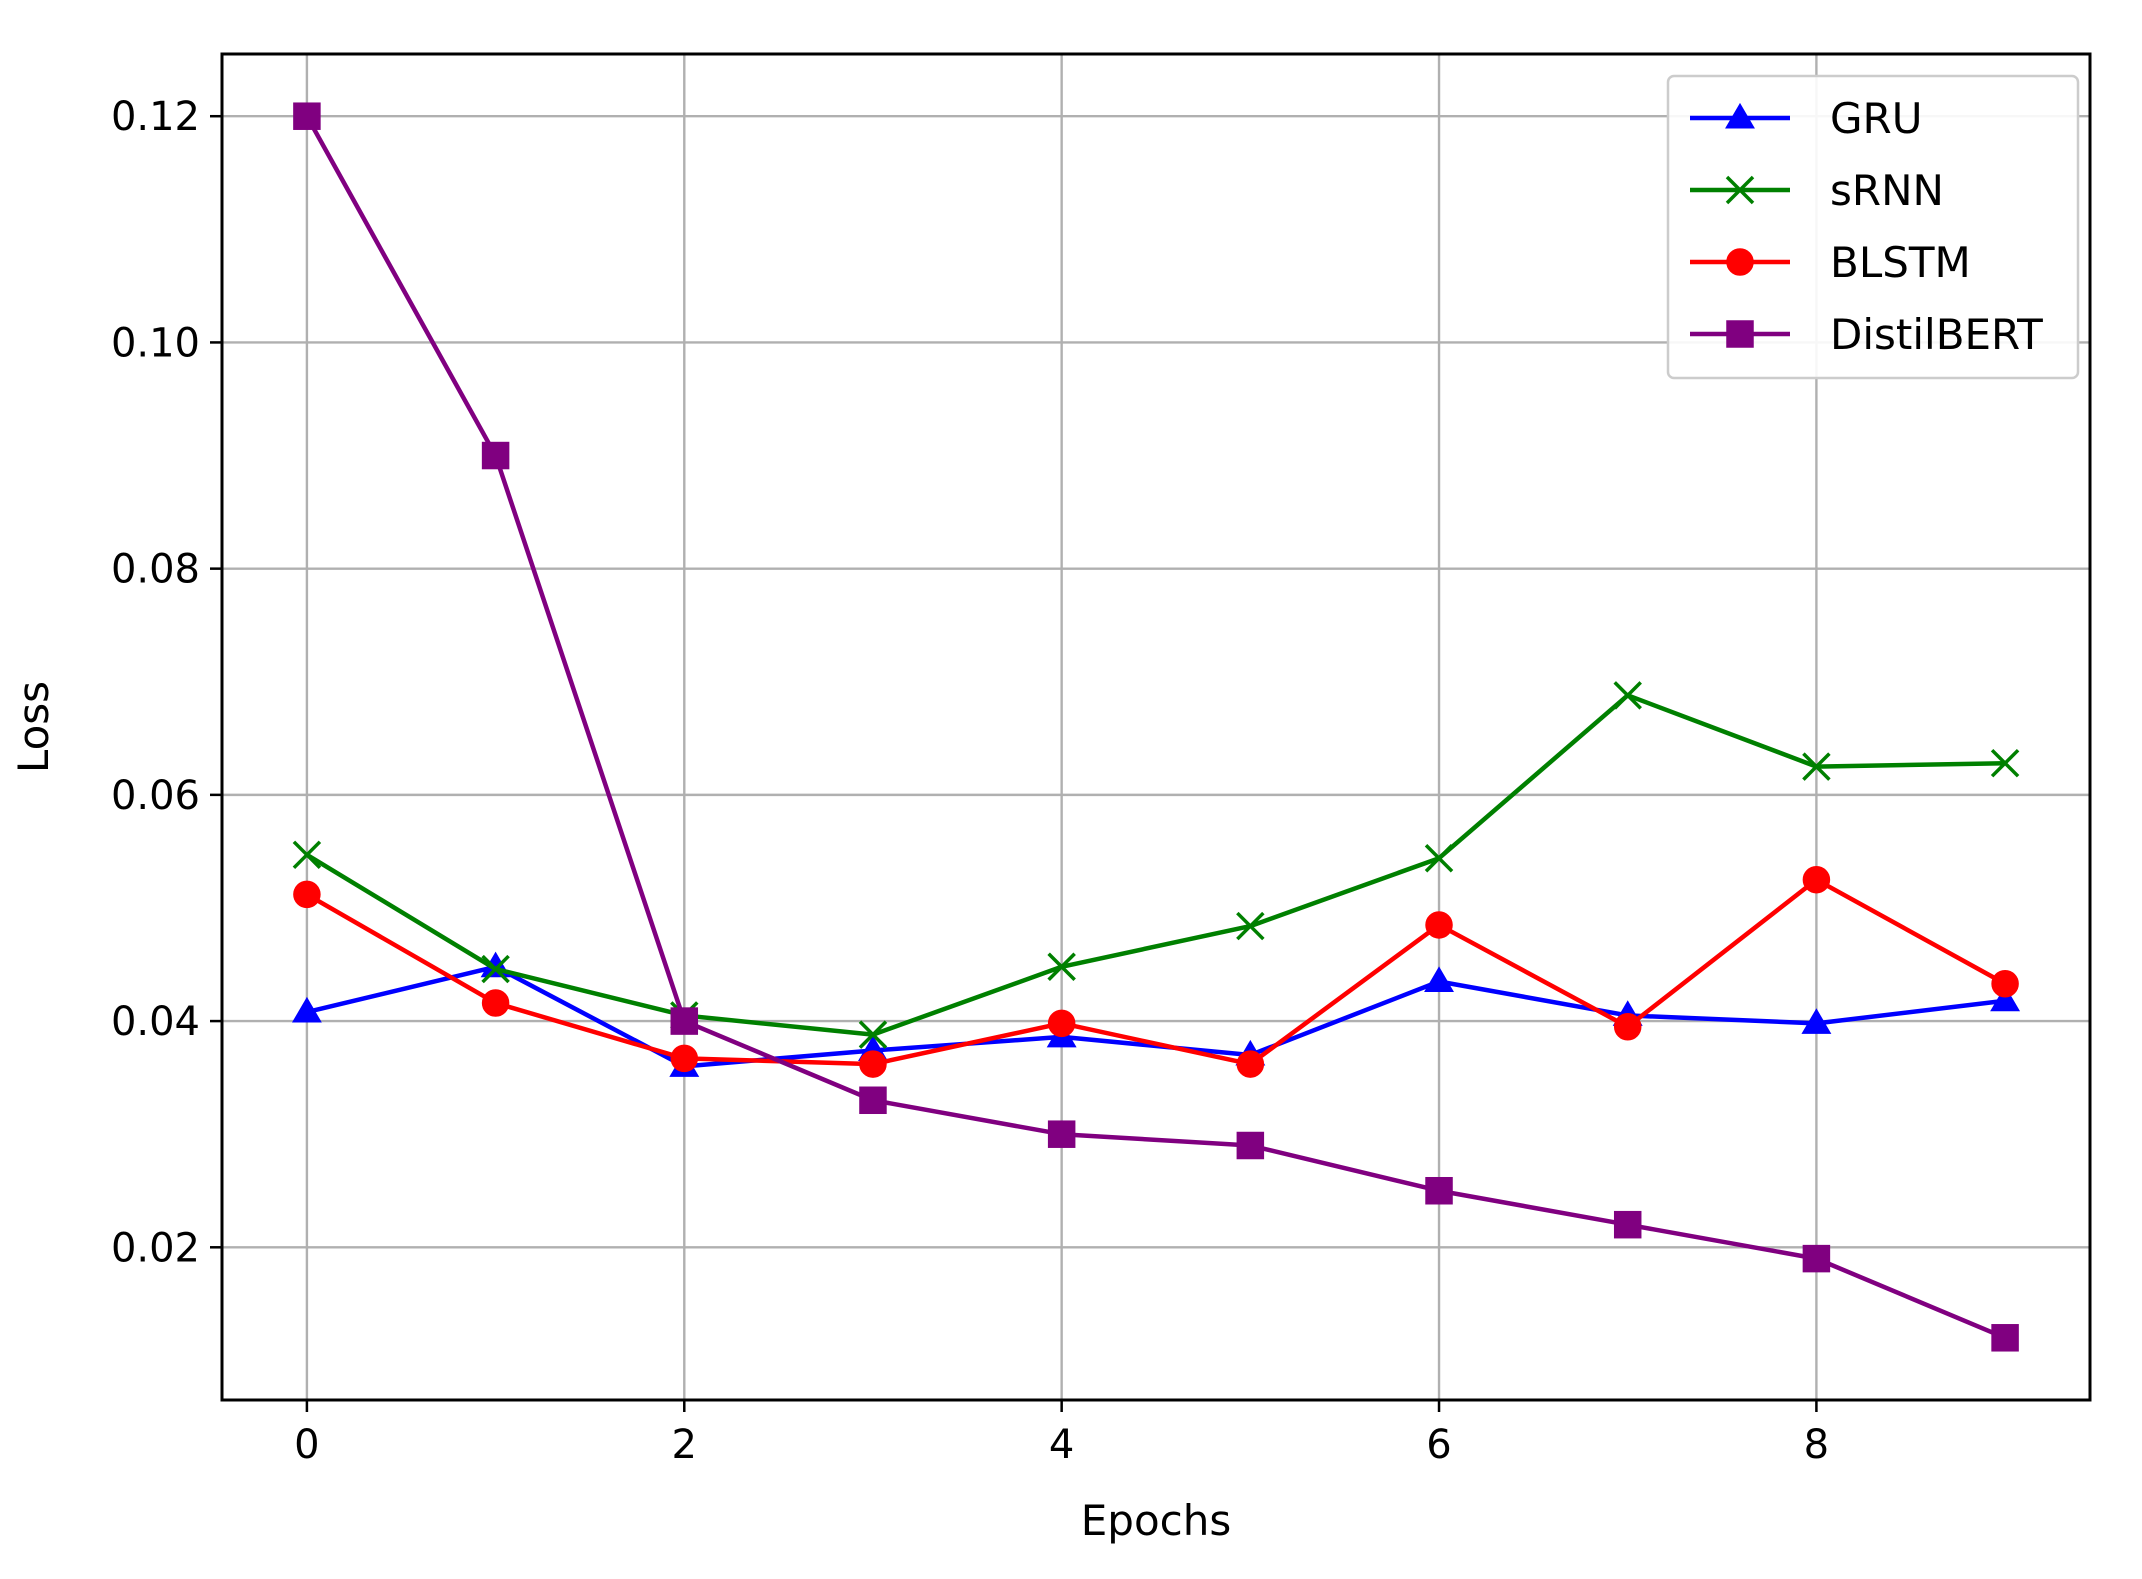  I want to click on legend-item-gru: GRU, so click(1806, 118).